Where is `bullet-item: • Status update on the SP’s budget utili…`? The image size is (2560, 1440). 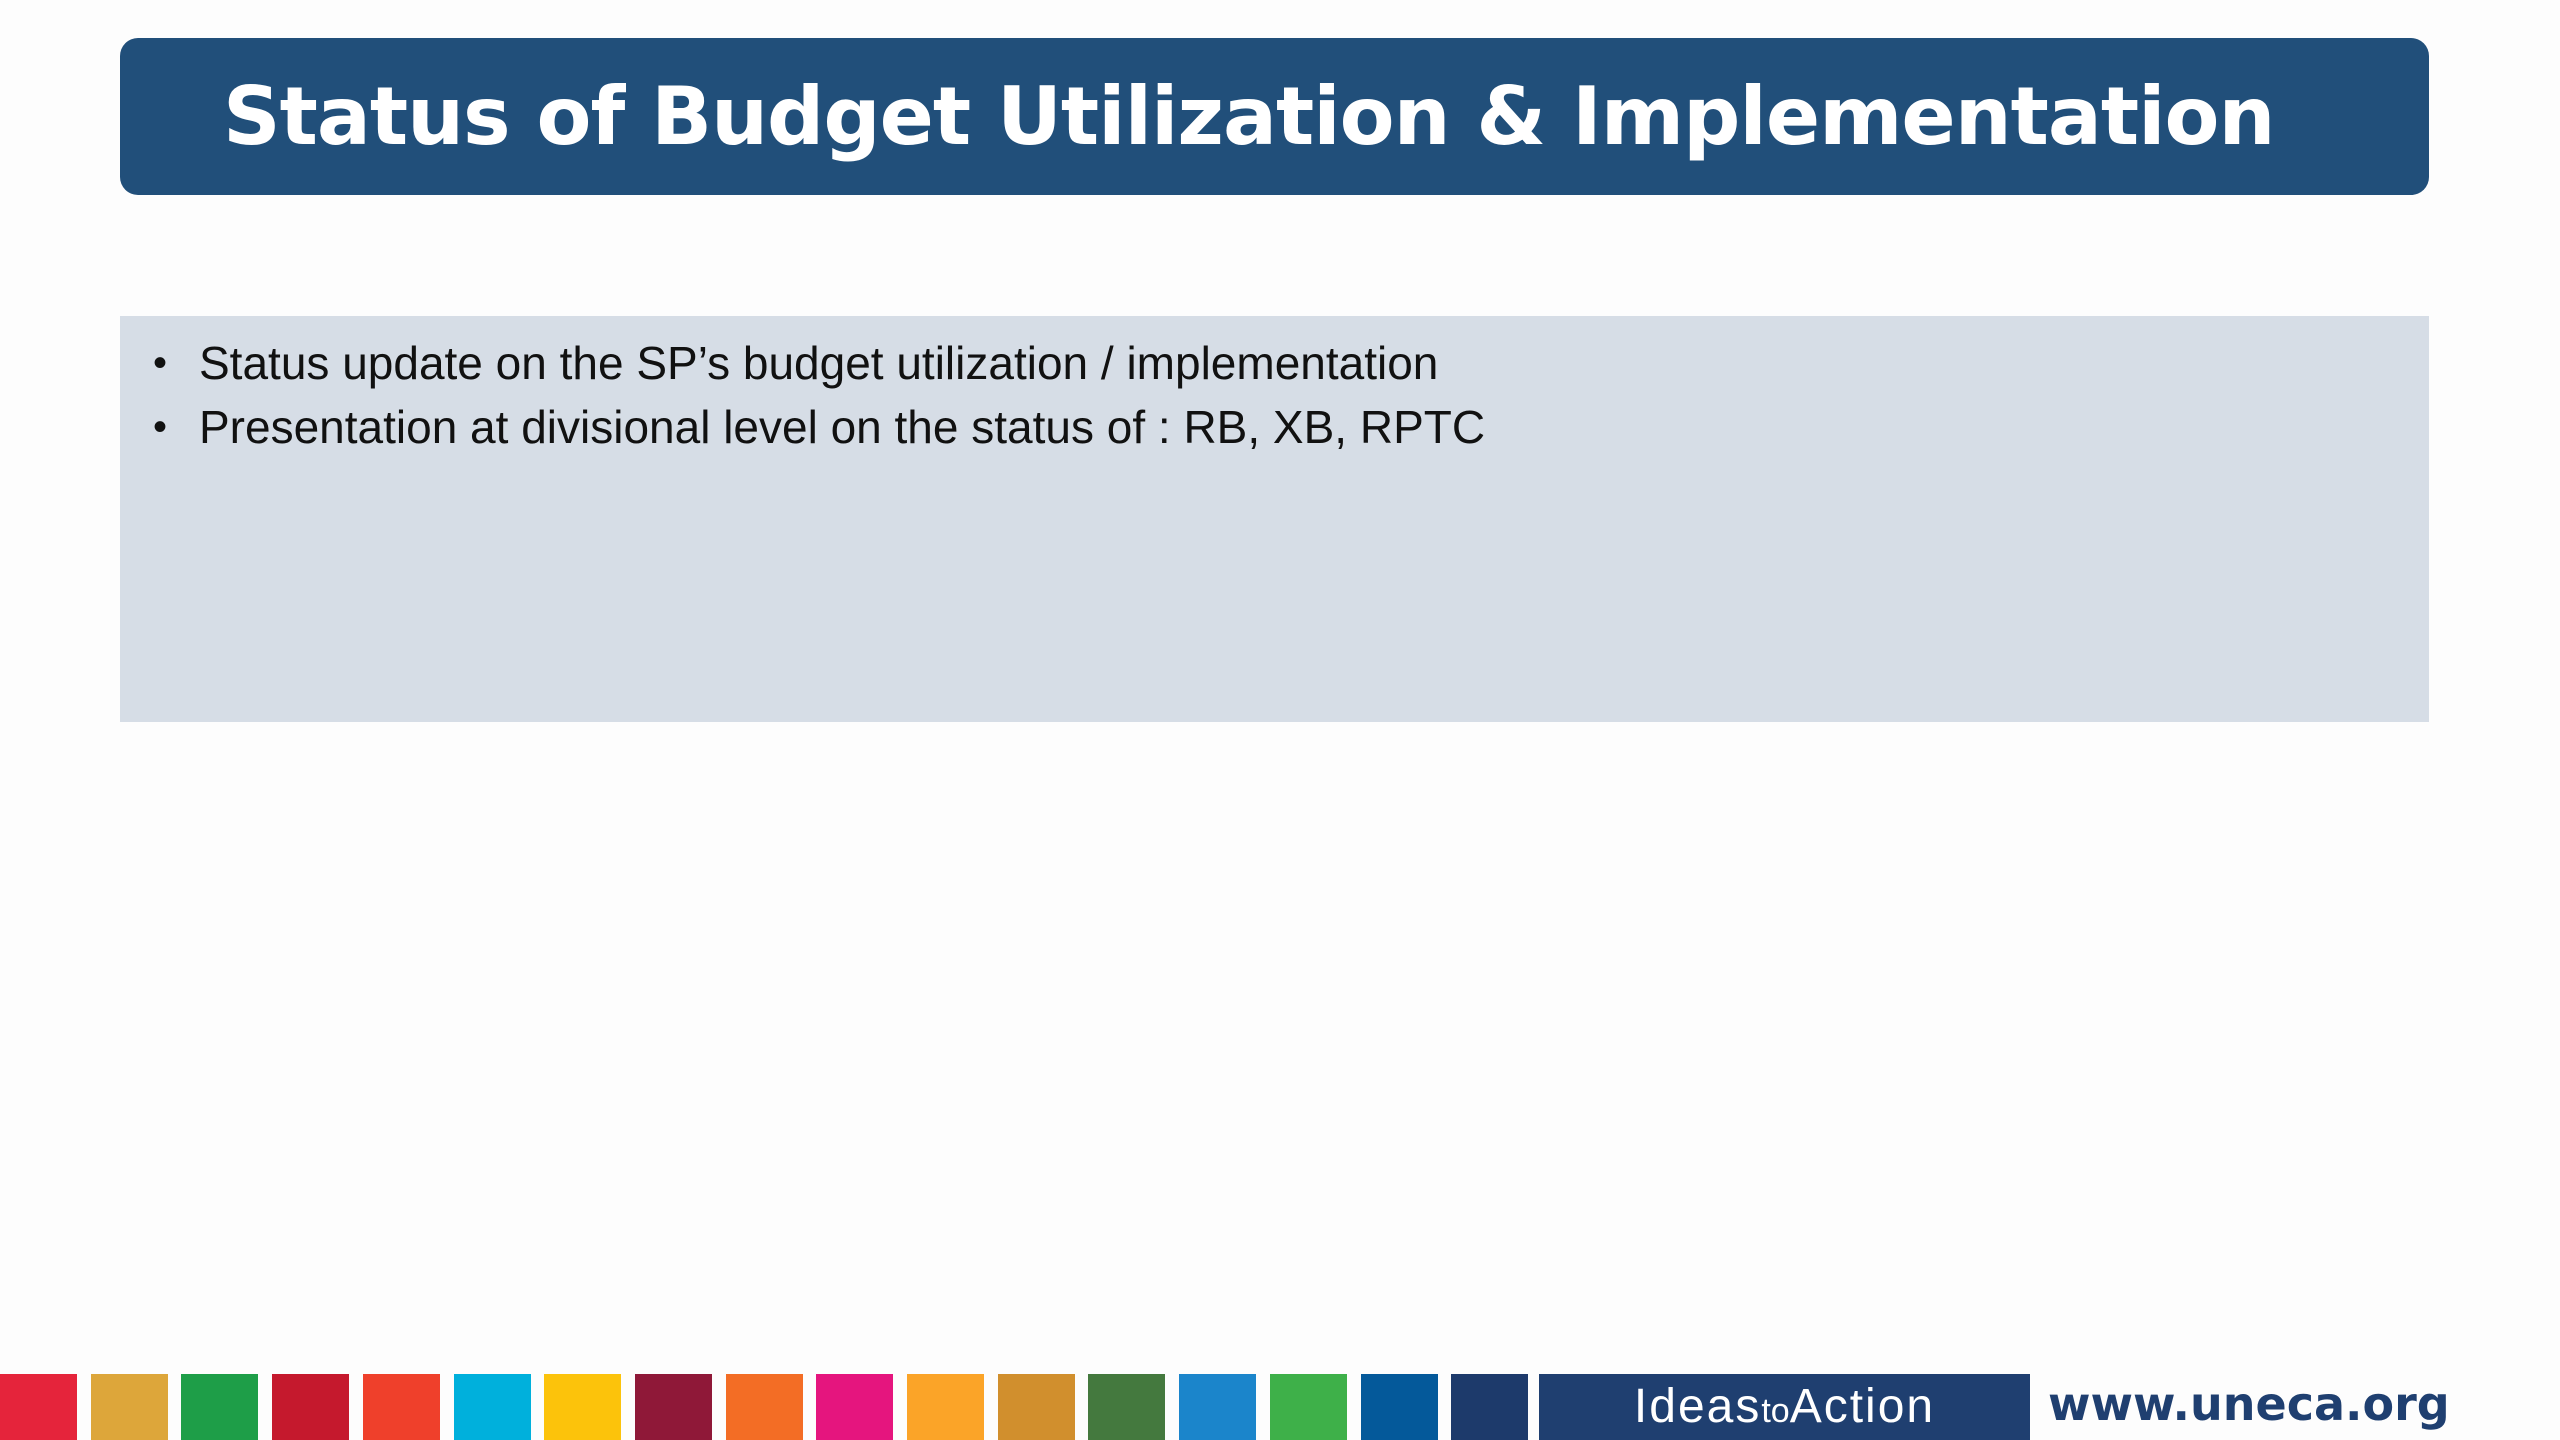
bullet-item: • Status update on the SP’s budget utili… is located at coordinates (1274, 363).